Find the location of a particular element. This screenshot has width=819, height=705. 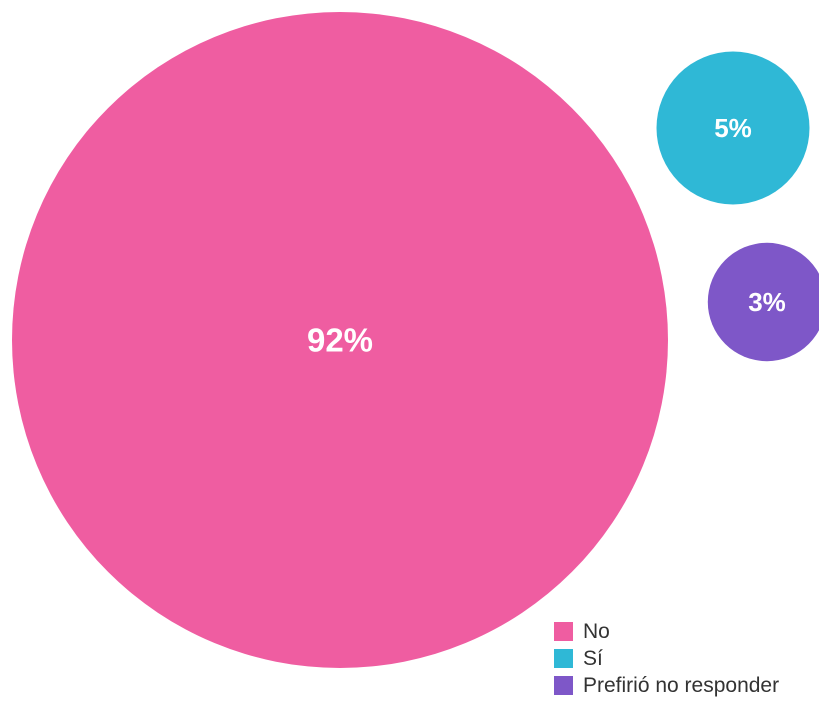

legend-swatch-si is located at coordinates (563, 658).